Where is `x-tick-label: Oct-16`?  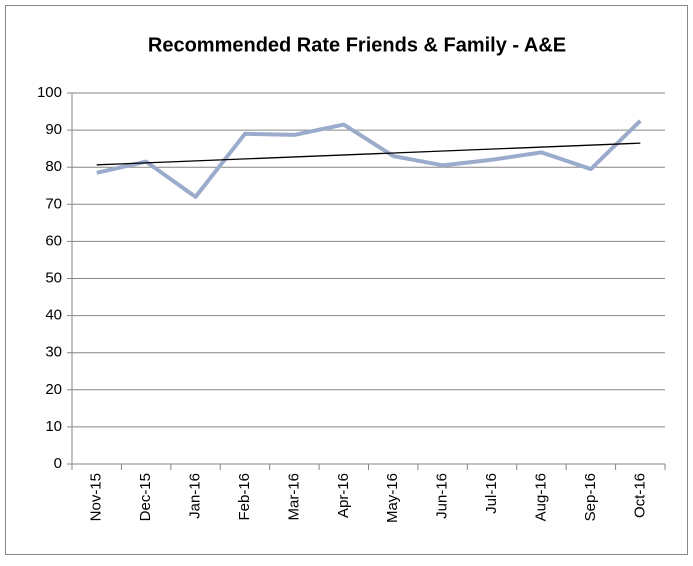 x-tick-label: Oct-16 is located at coordinates (639, 495).